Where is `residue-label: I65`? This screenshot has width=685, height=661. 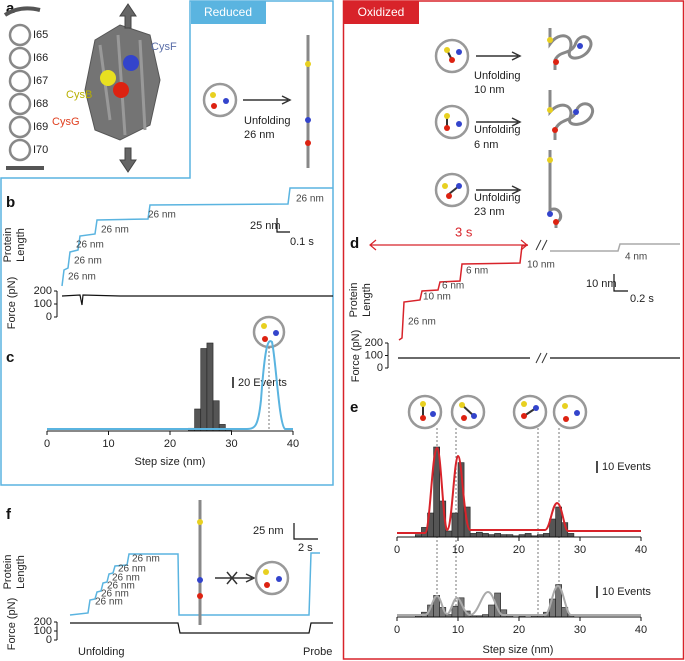 residue-label: I65 is located at coordinates (40, 35).